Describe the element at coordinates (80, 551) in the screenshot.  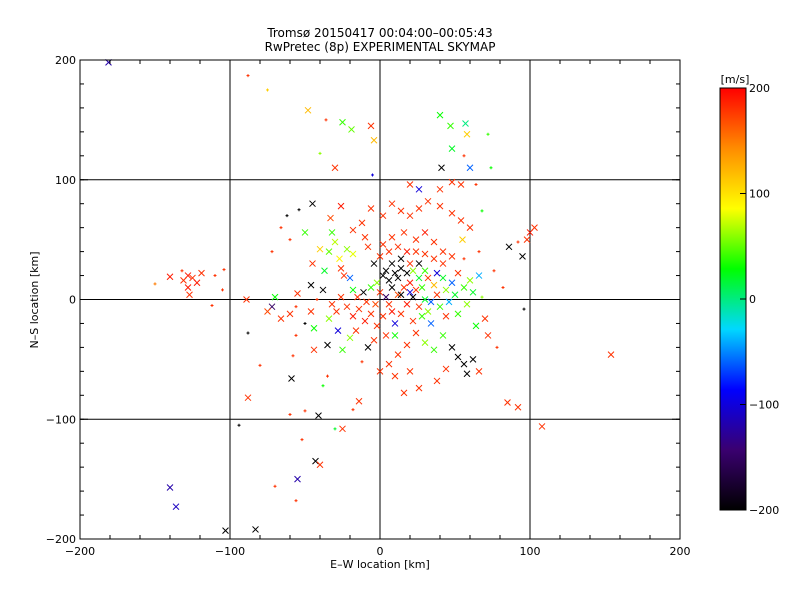
I see `x-tick-label: −200` at that location.